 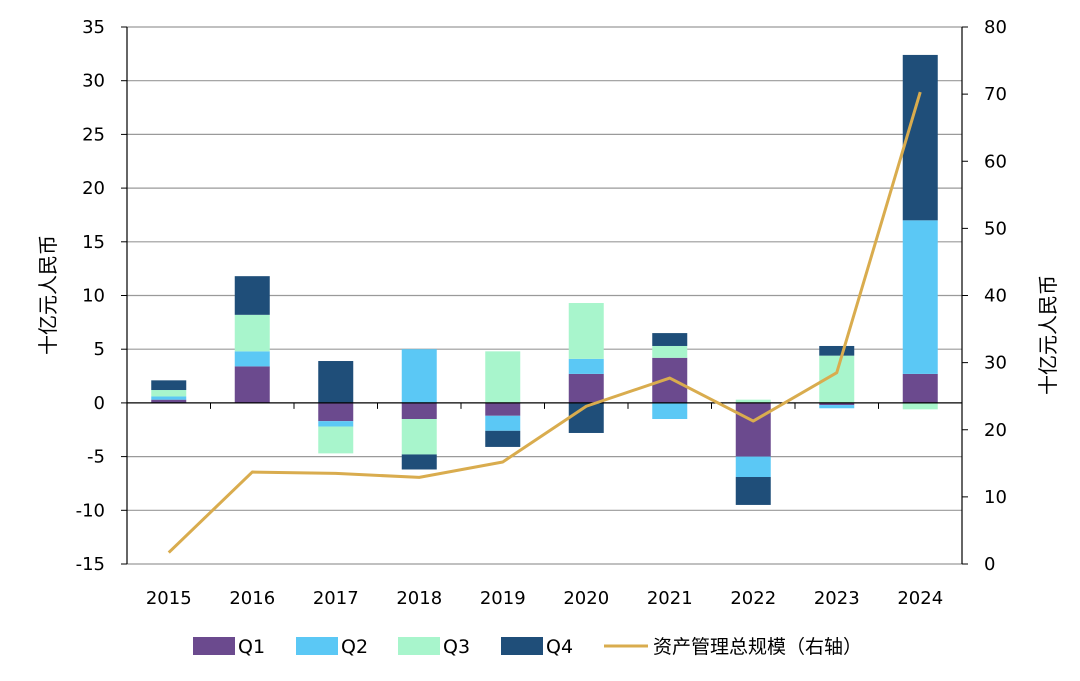 What do you see at coordinates (169, 393) in the screenshot?
I see `bar-q3-2015` at bounding box center [169, 393].